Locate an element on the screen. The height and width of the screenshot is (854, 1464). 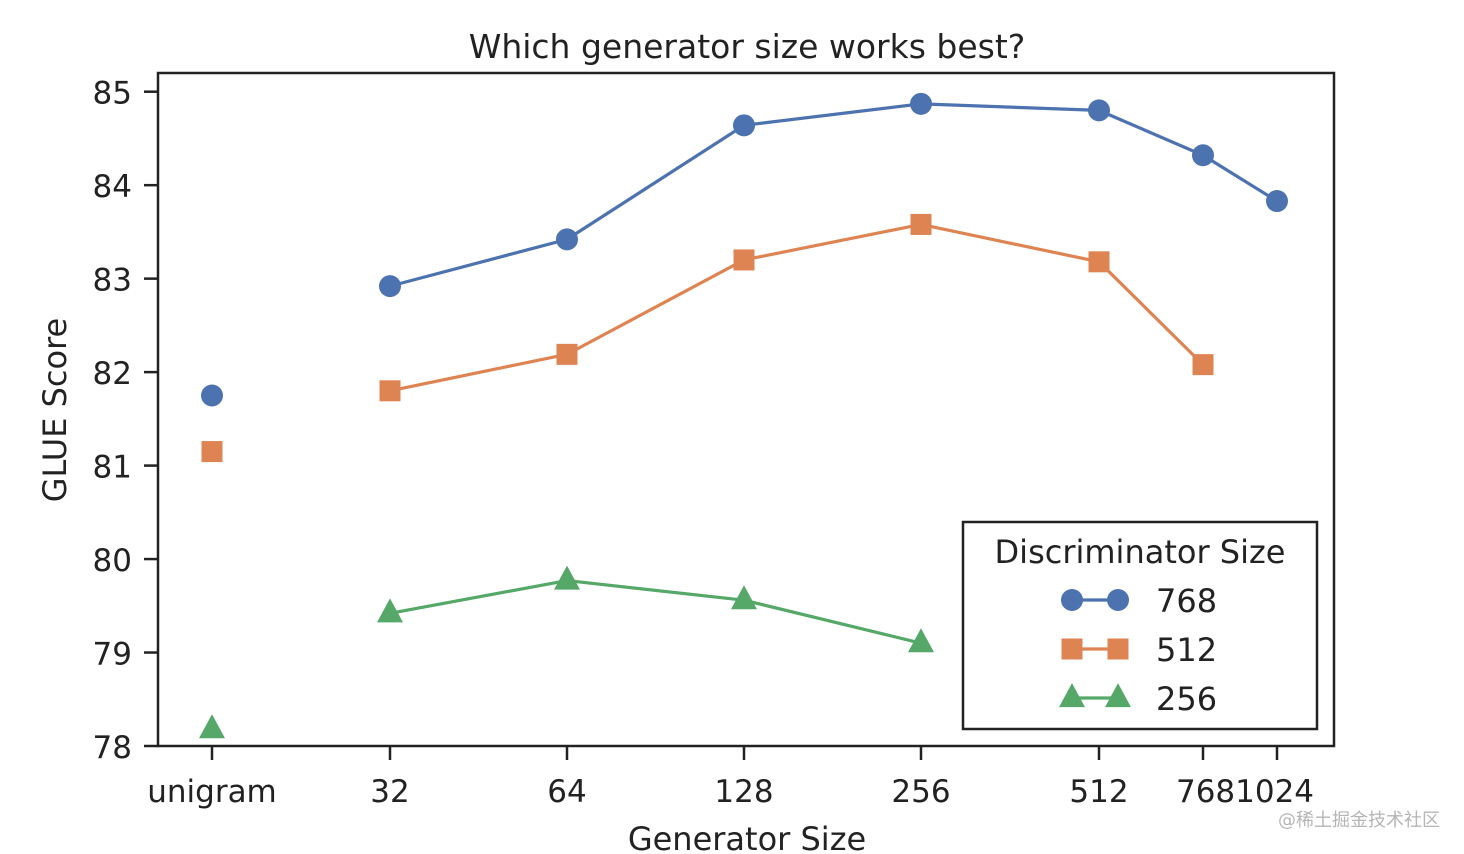
x-tick-label: 128 is located at coordinates (743, 792).